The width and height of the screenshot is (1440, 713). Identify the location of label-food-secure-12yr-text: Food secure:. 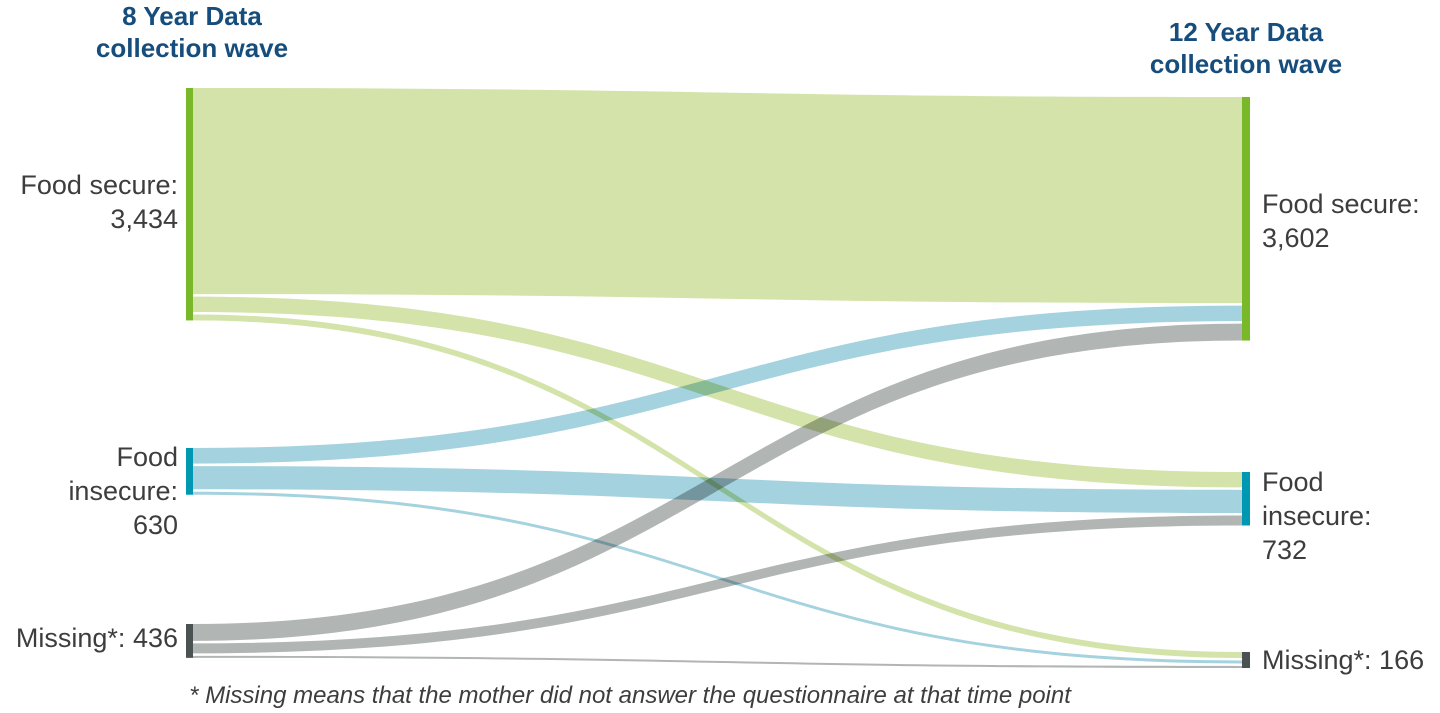
(1341, 204).